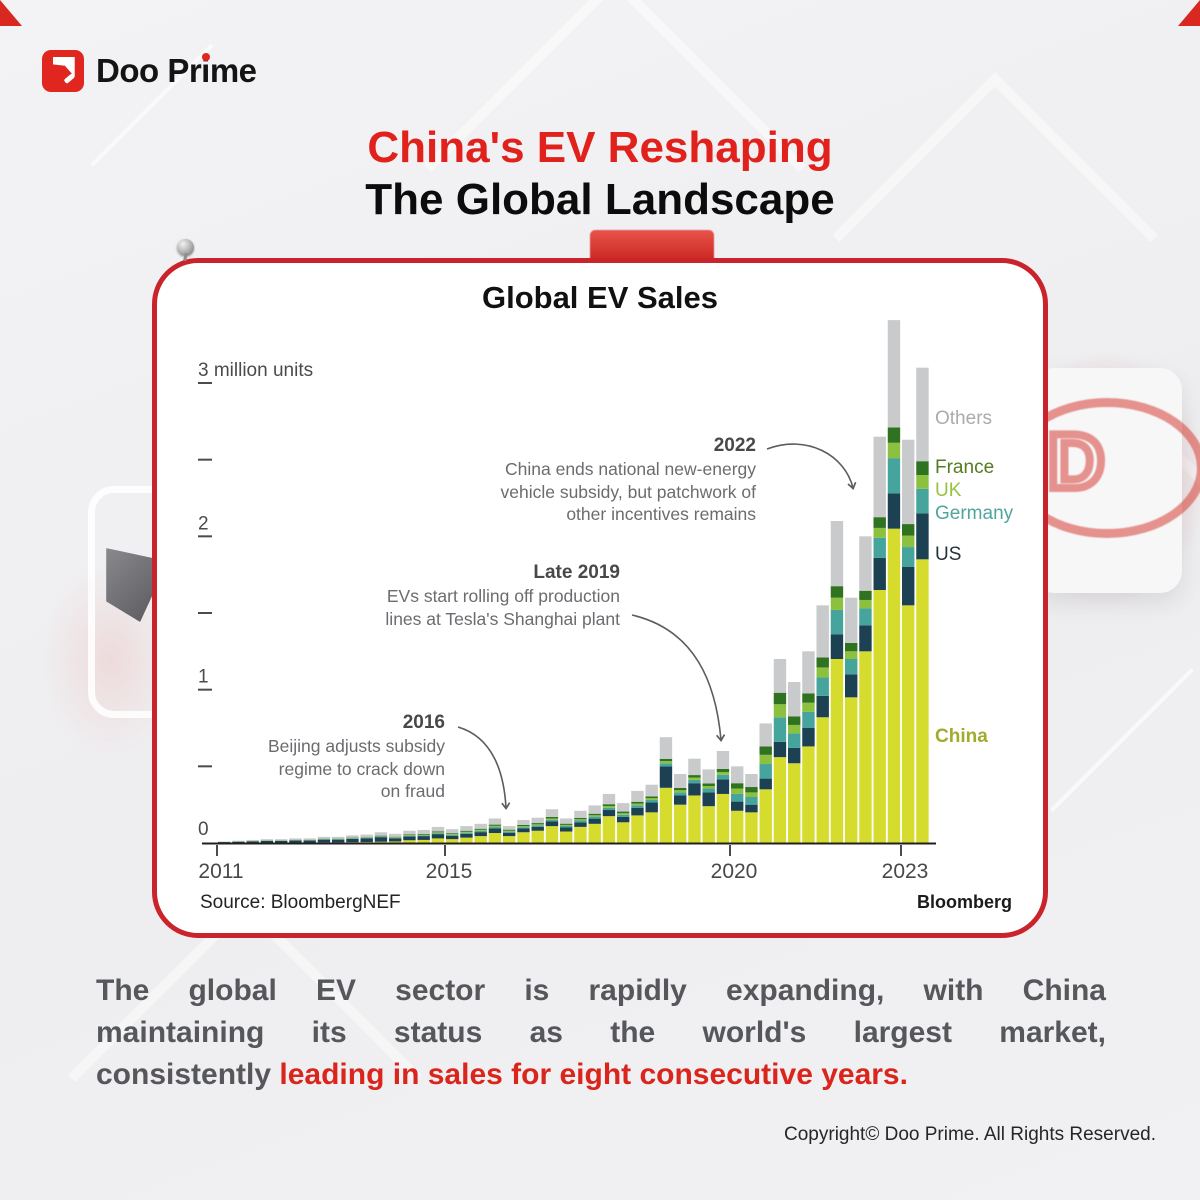  Describe the element at coordinates (964, 902) in the screenshot. I see `bloomberg-logo: Bloomberg` at that location.